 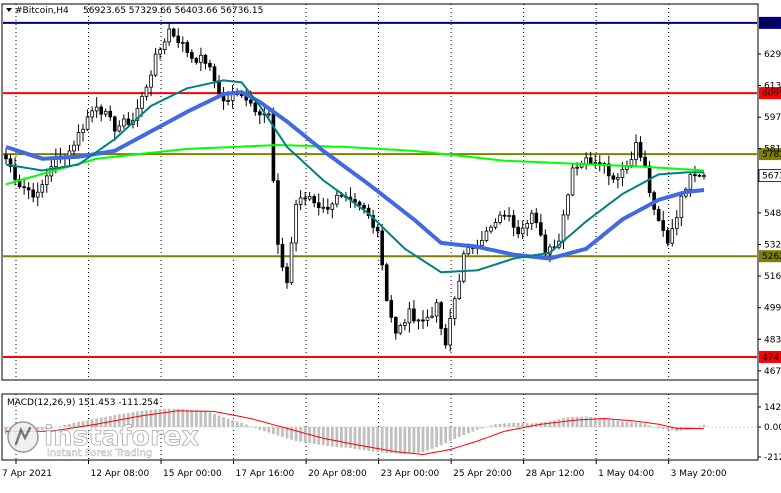 I want to click on price-tick-label: 48378.30, so click(x=772, y=340).